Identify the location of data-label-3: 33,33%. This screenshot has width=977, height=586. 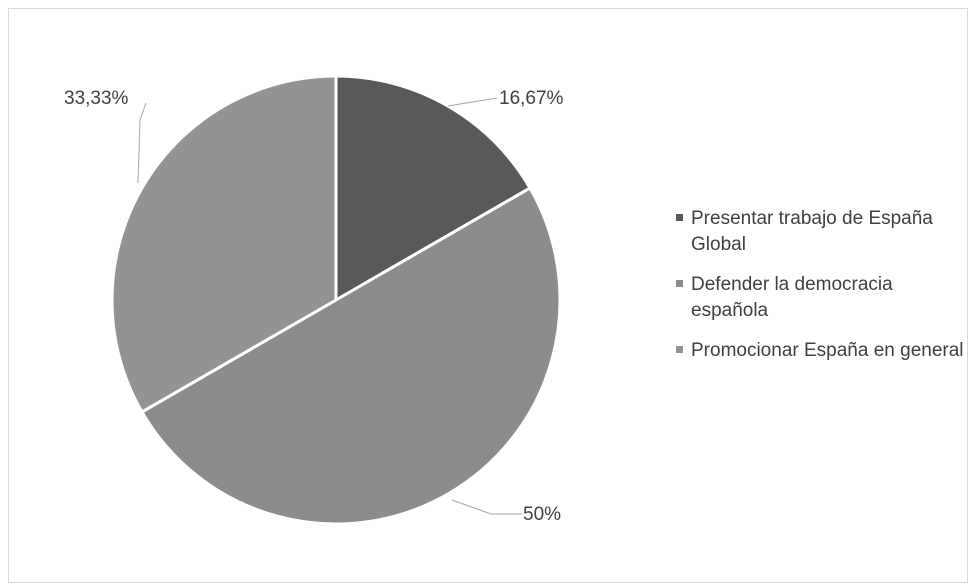
(96, 98).